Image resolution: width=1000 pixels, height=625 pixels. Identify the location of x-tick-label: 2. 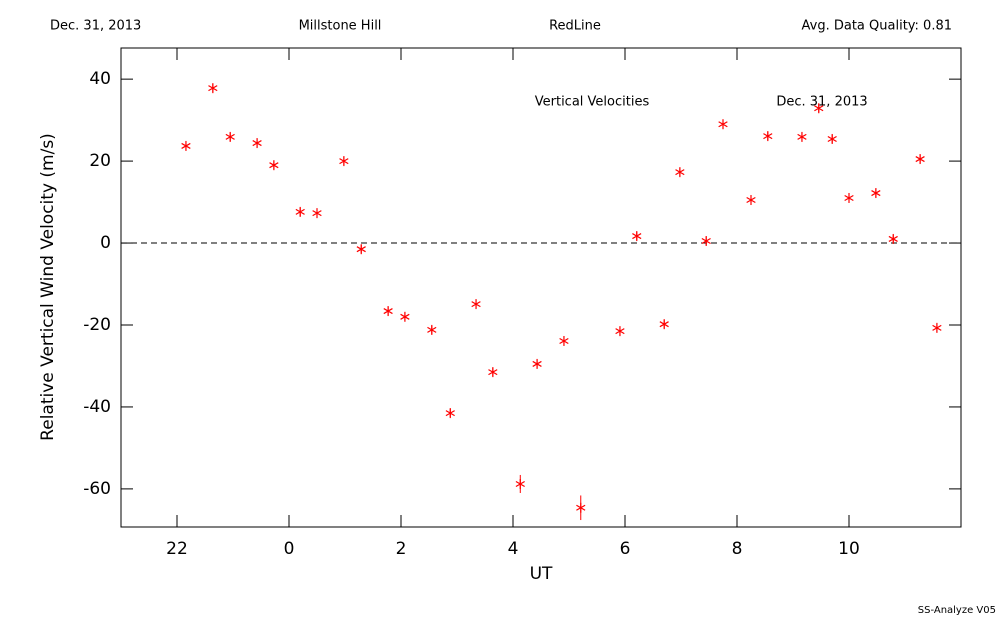
(401, 549).